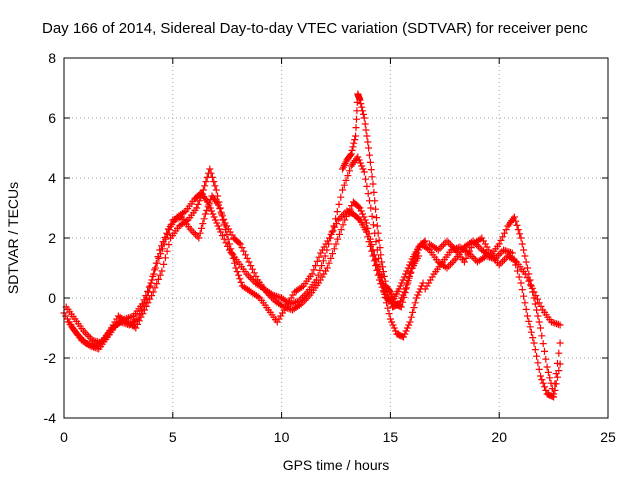  I want to click on x-tick-label: 0, so click(64, 437).